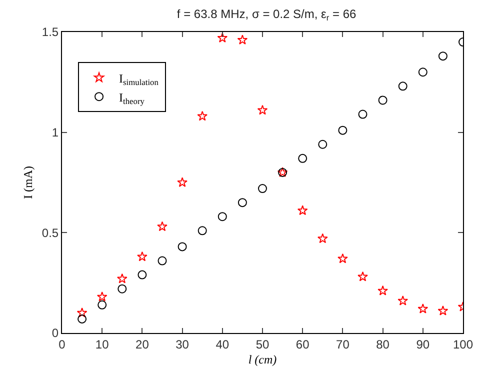 This screenshot has width=503, height=375. I want to click on x-tick-label: 70, so click(343, 344).